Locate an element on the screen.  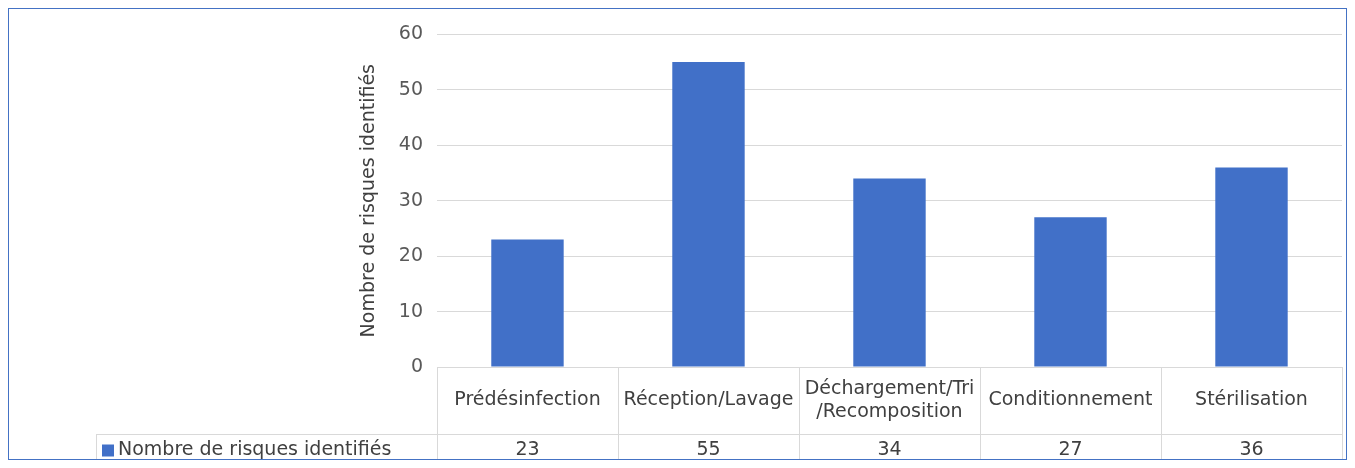
data-label: 27 is located at coordinates (1070, 448).